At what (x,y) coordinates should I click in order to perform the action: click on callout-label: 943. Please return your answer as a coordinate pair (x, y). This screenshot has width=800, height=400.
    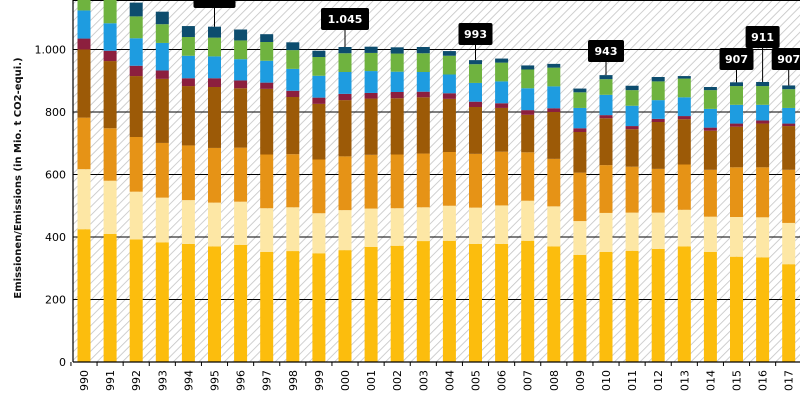
    Looking at the image, I should click on (606, 51).